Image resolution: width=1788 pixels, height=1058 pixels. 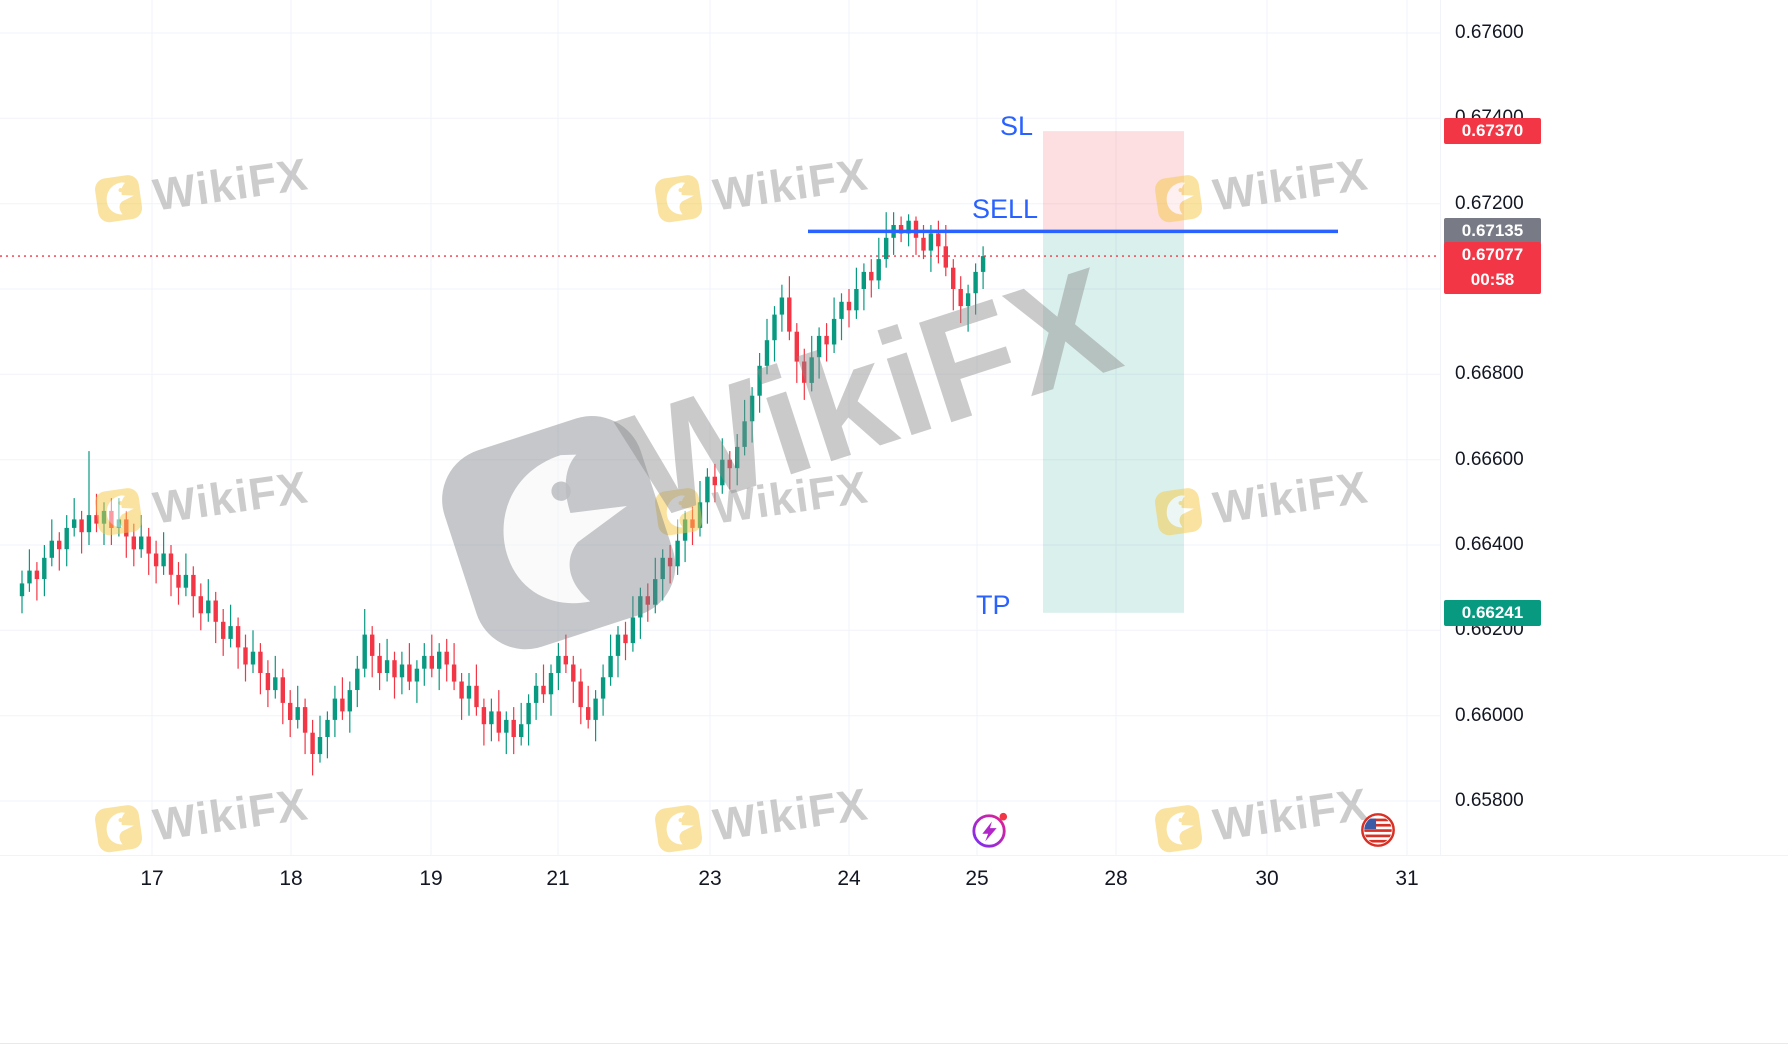 I want to click on price-axis-separator, so click(x=1440, y=427).